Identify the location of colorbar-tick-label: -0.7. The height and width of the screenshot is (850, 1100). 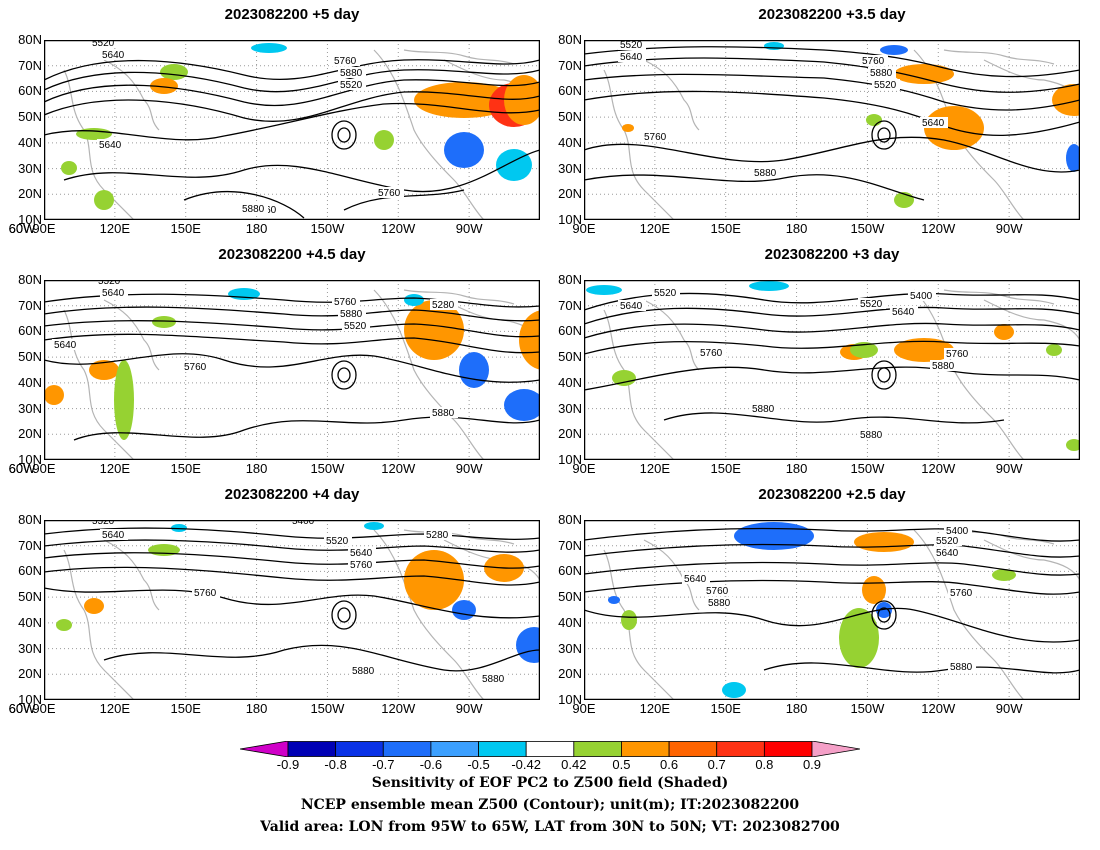
(383, 764).